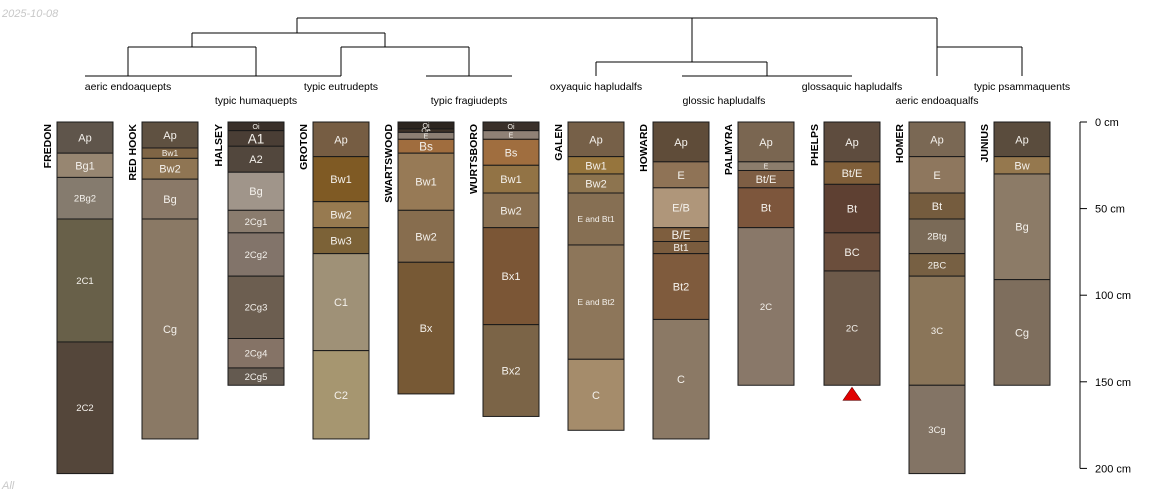  Describe the element at coordinates (474, 159) in the screenshot. I see `profile-name: WURTSBORO` at that location.